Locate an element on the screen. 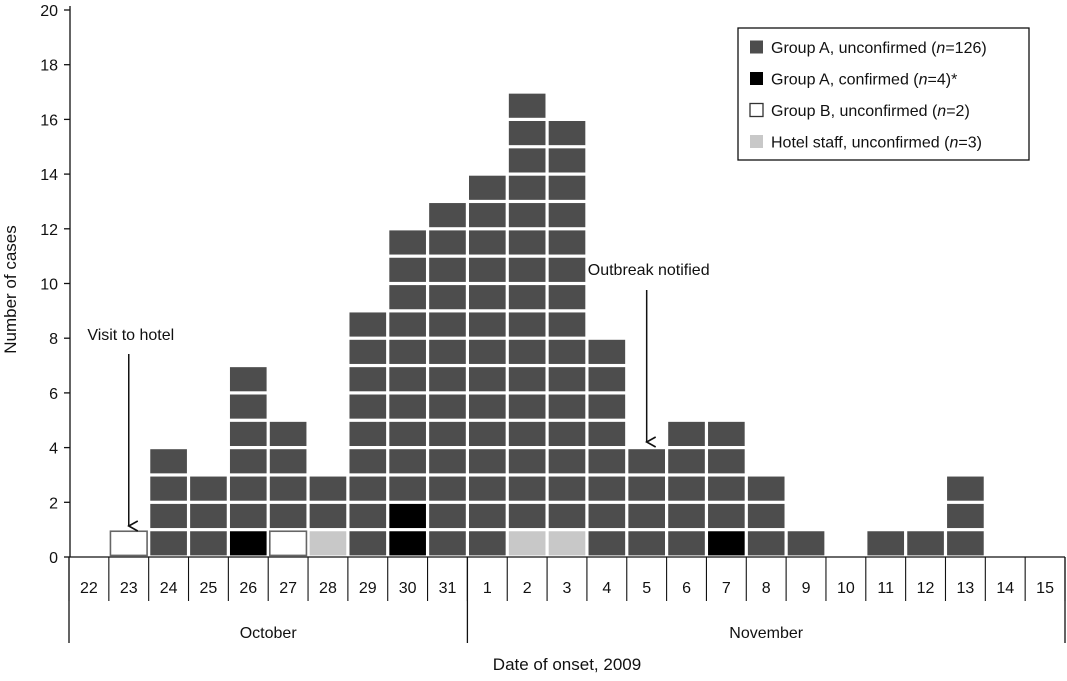  x-tick-label: 13 is located at coordinates (966, 588).